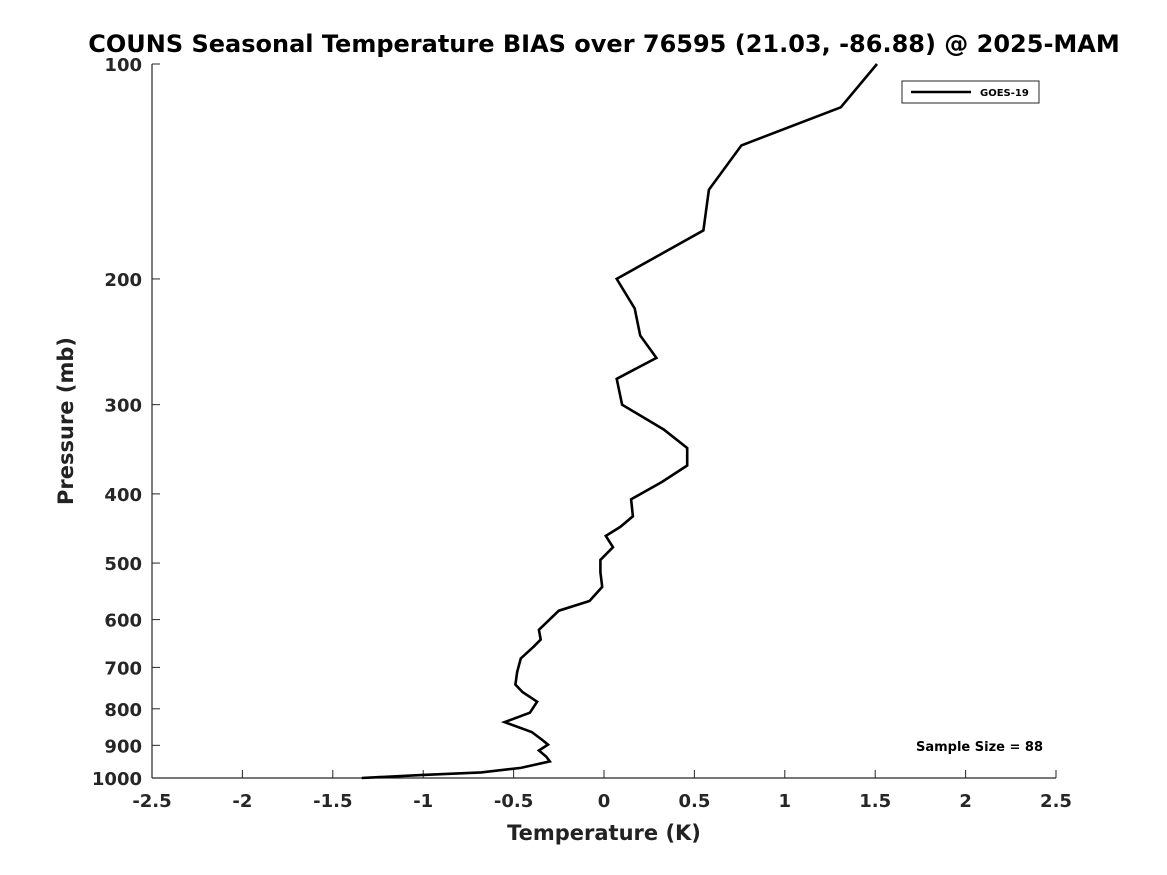 The image size is (1167, 875). Describe the element at coordinates (123, 710) in the screenshot. I see `y-tick-label: 800` at that location.